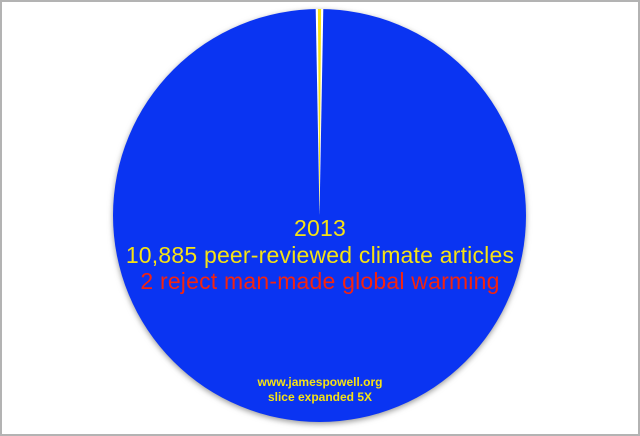 The width and height of the screenshot is (640, 436). I want to click on footer-labels: www.jamespowell.org slice expanded 5X, so click(320, 389).